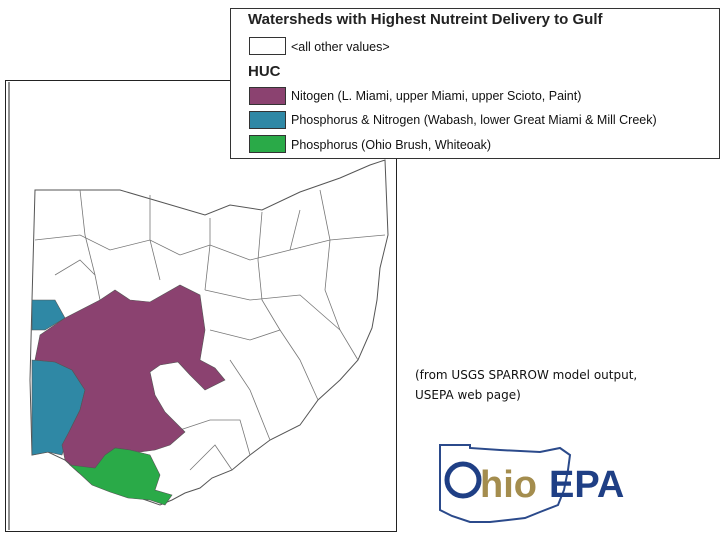  I want to click on ohio-epa-logo: hio EPA, so click(531, 483).